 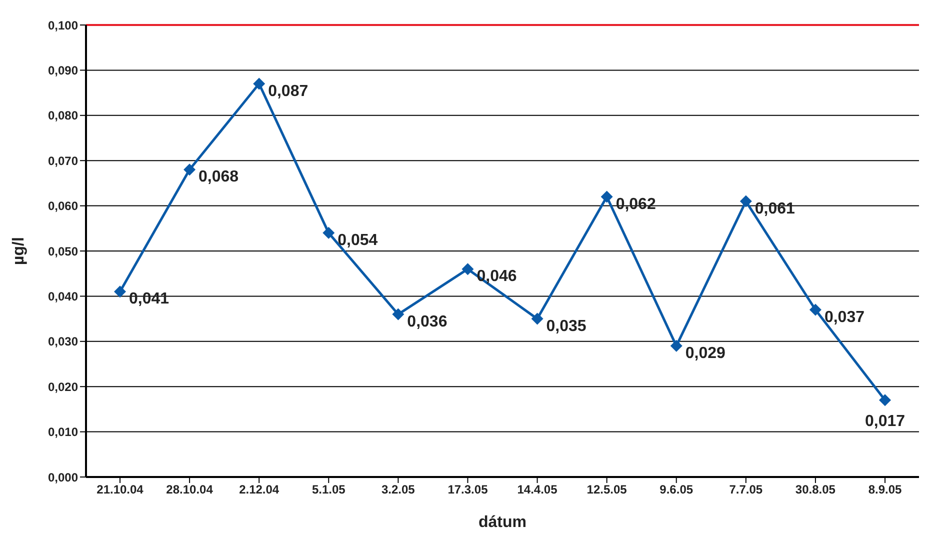 I want to click on y-tick-label: 0,100, so click(x=63, y=25).